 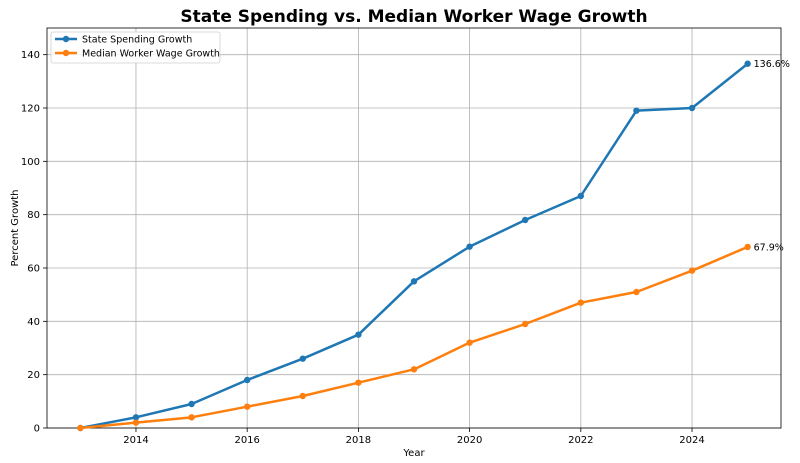 What do you see at coordinates (137, 40) in the screenshot?
I see `legend-label: State Spending Growth` at bounding box center [137, 40].